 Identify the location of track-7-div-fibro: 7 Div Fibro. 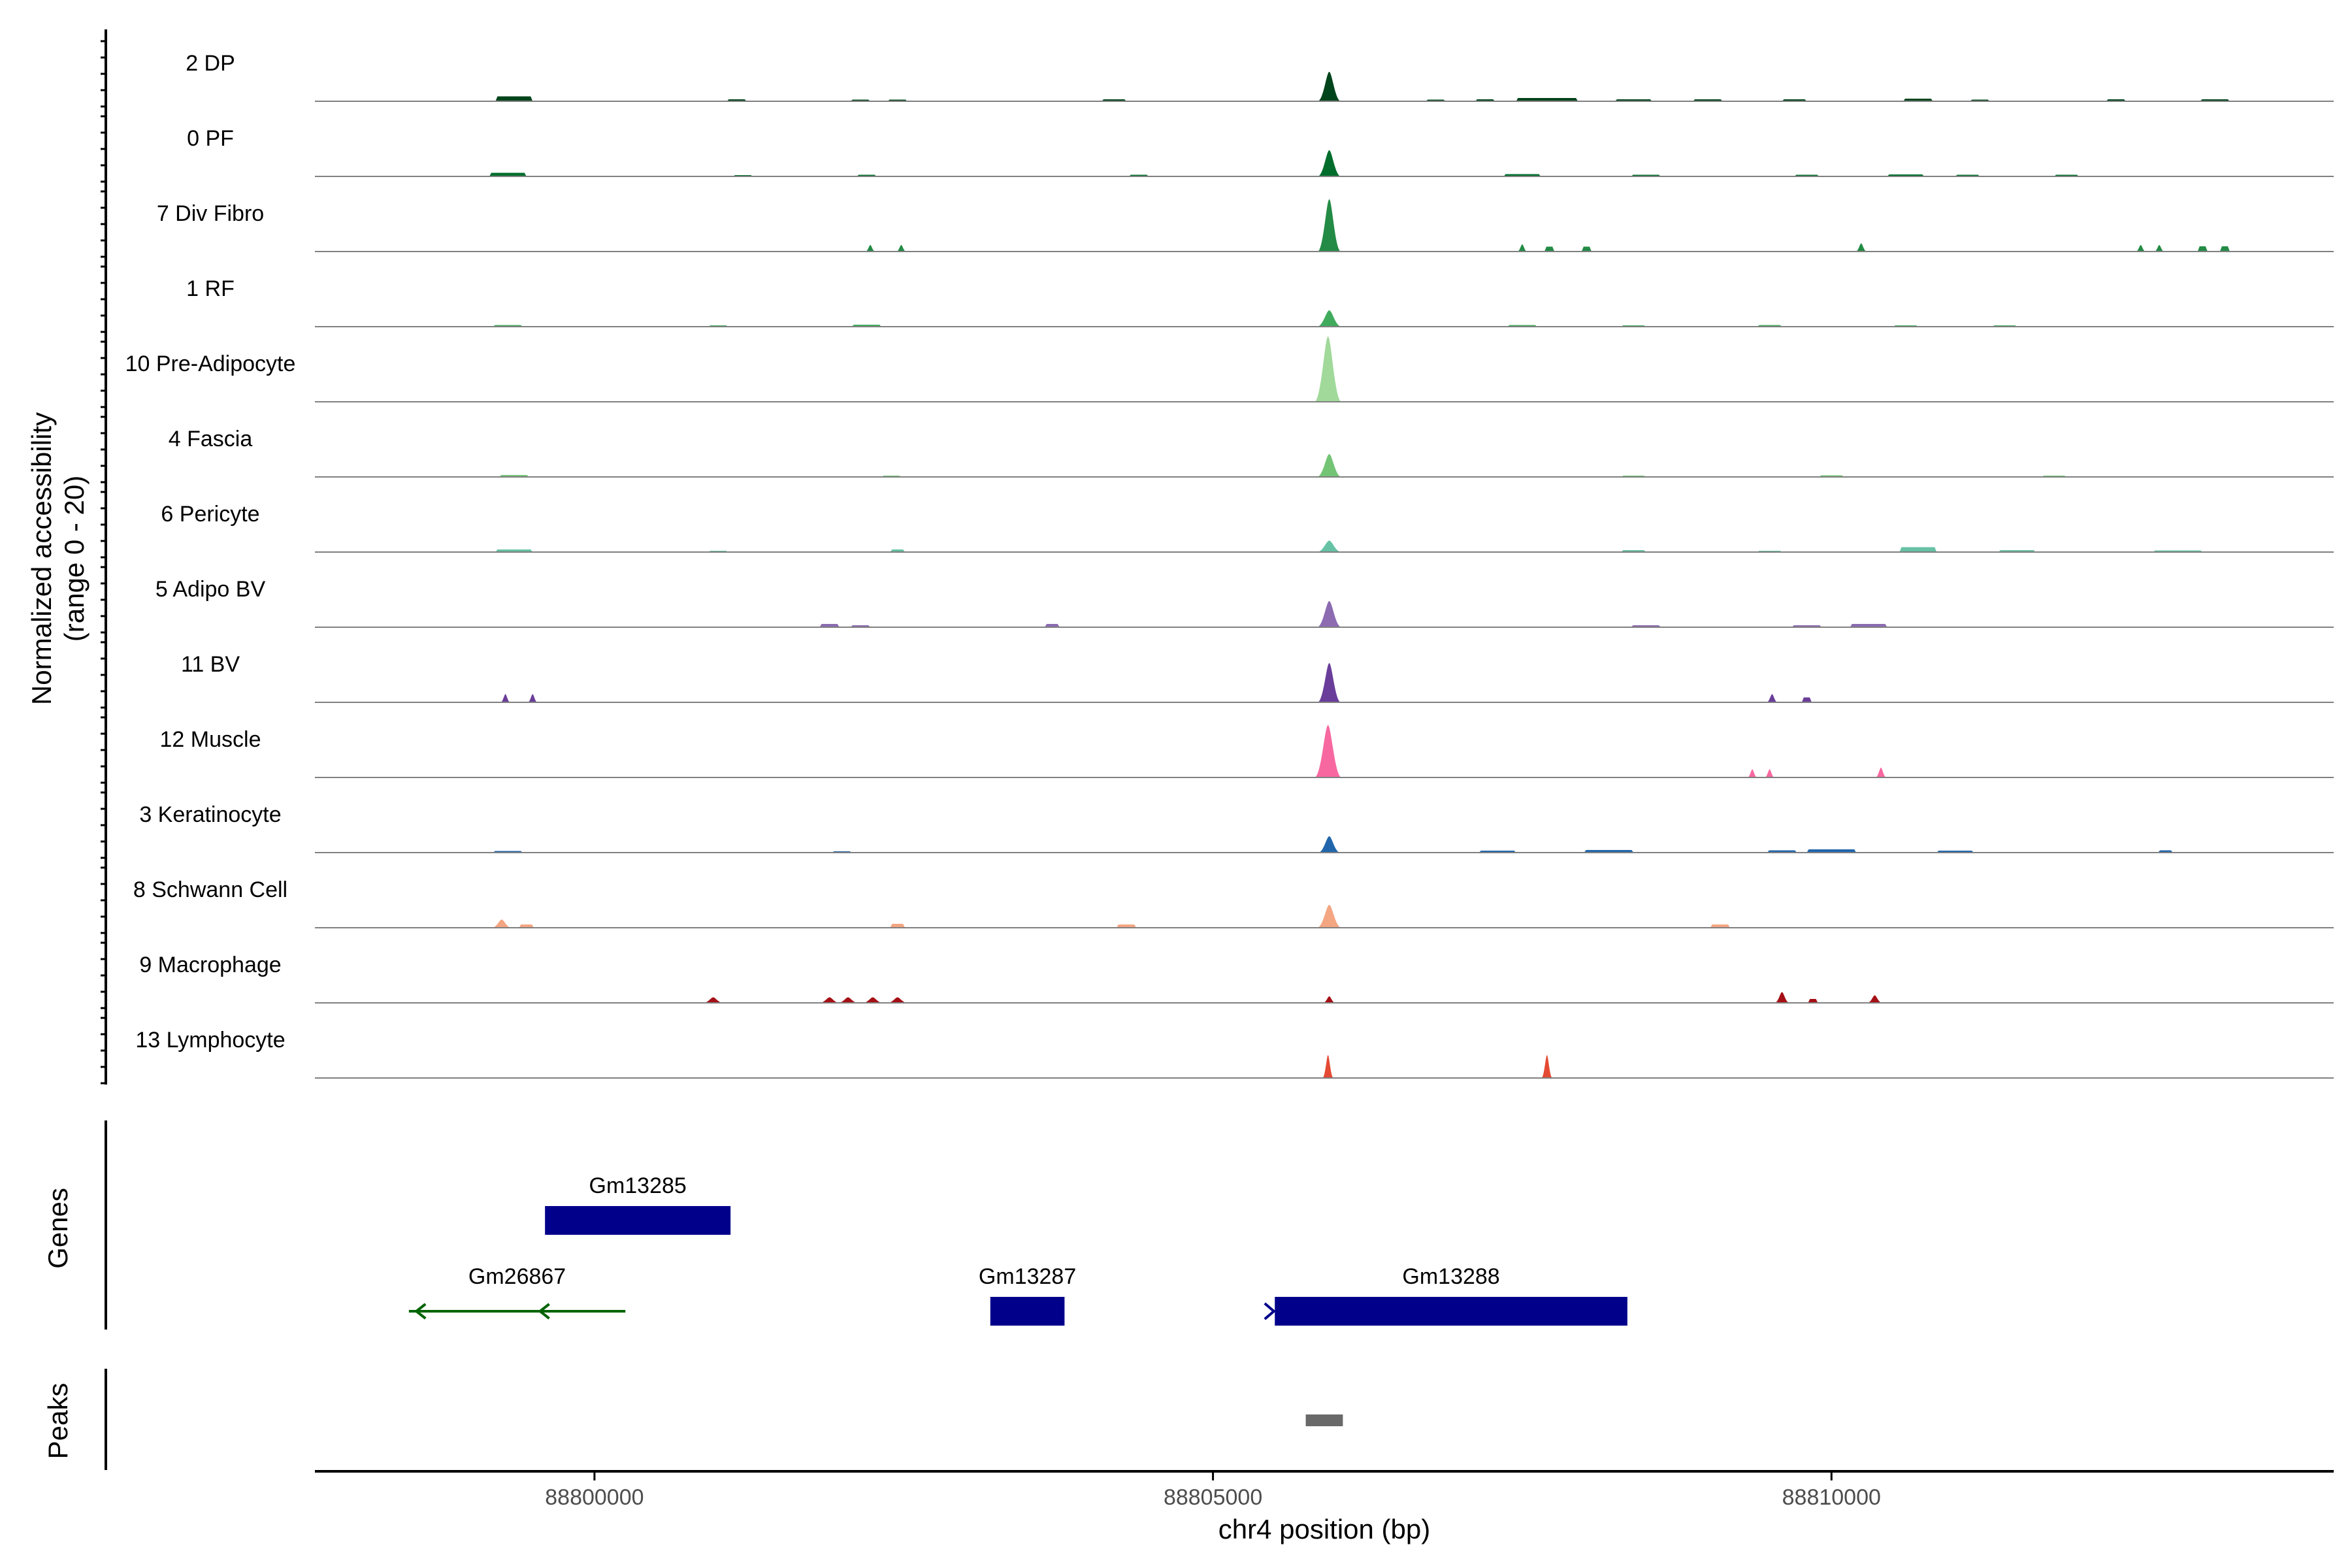
(1245, 225).